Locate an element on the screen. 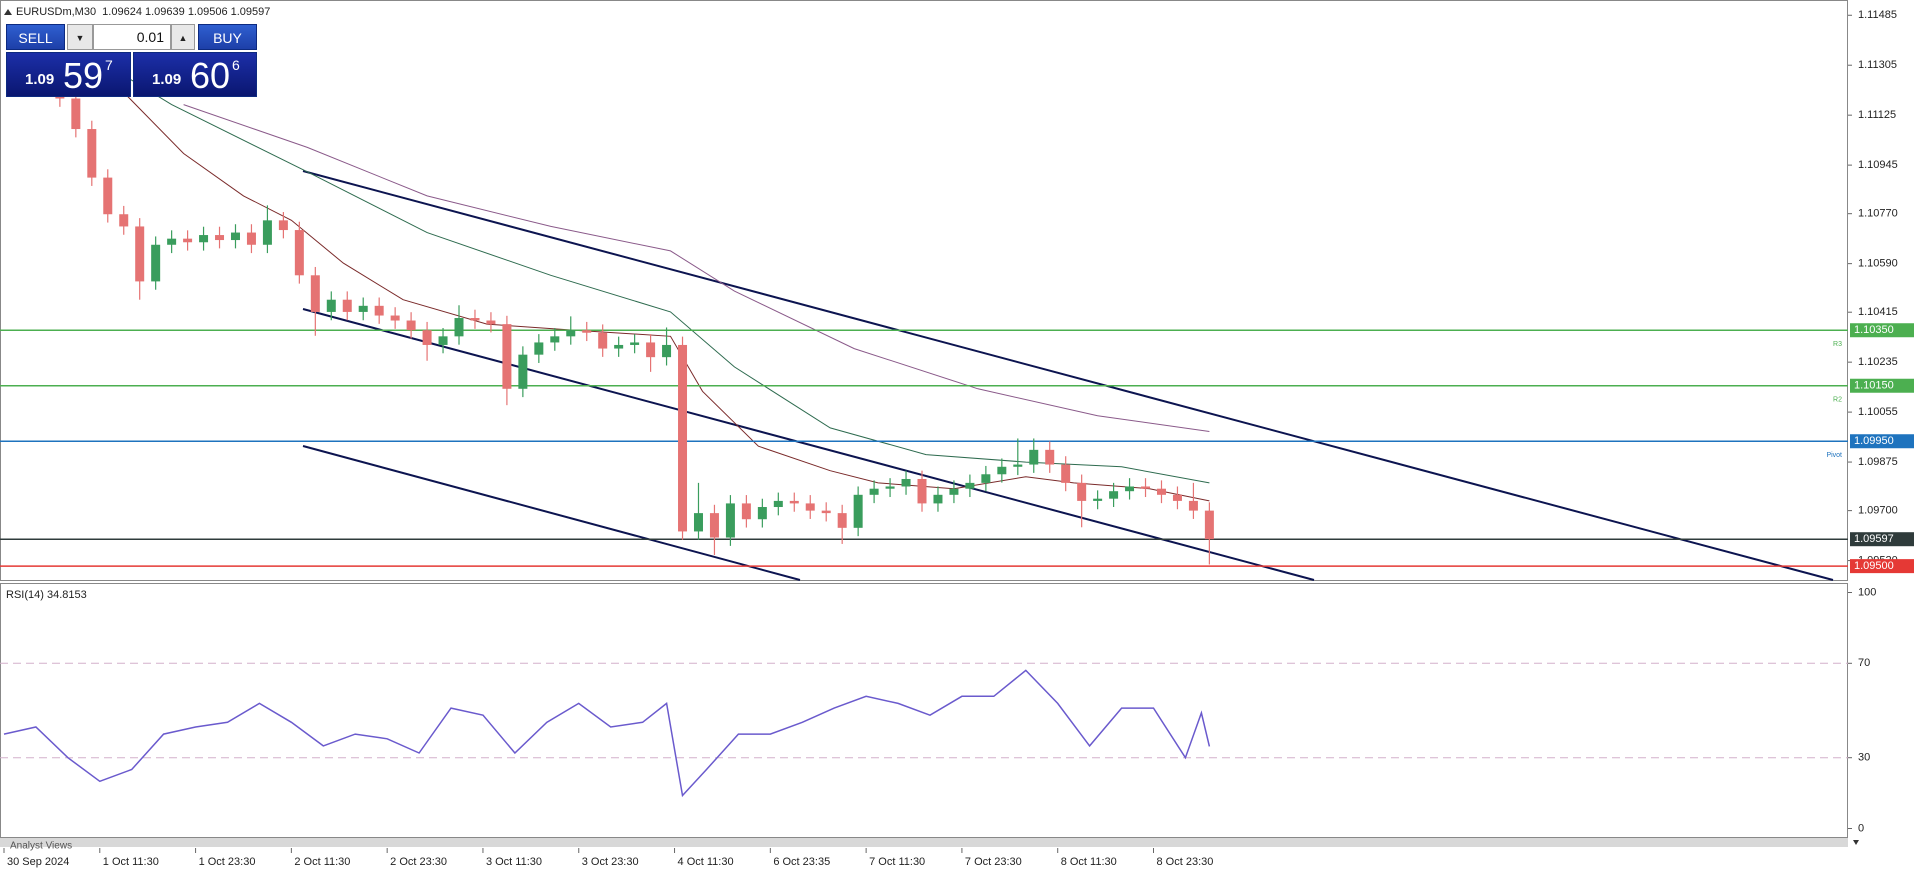 The image size is (1916, 874). volume-down: ▼ is located at coordinates (80, 37).